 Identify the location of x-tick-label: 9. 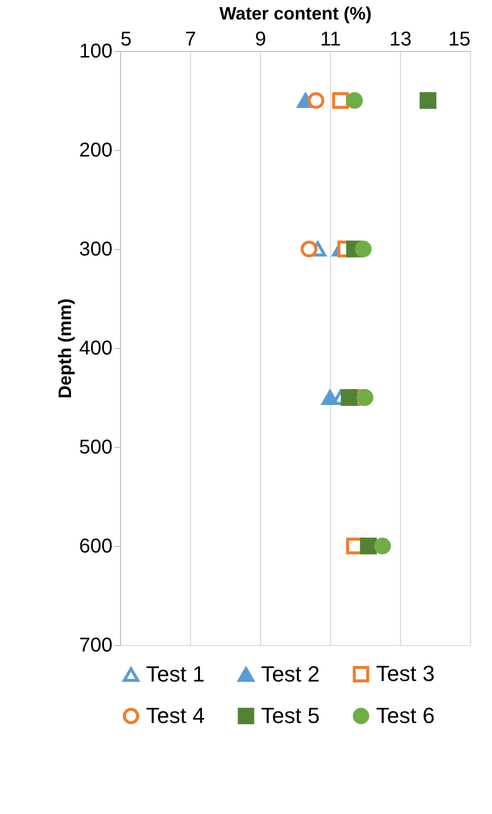
(260, 39).